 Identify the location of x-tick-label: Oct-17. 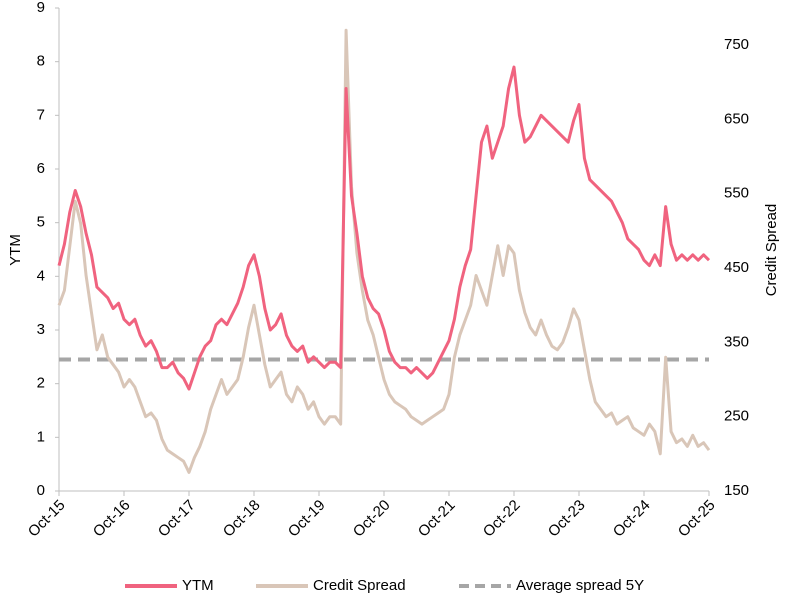
(177, 519).